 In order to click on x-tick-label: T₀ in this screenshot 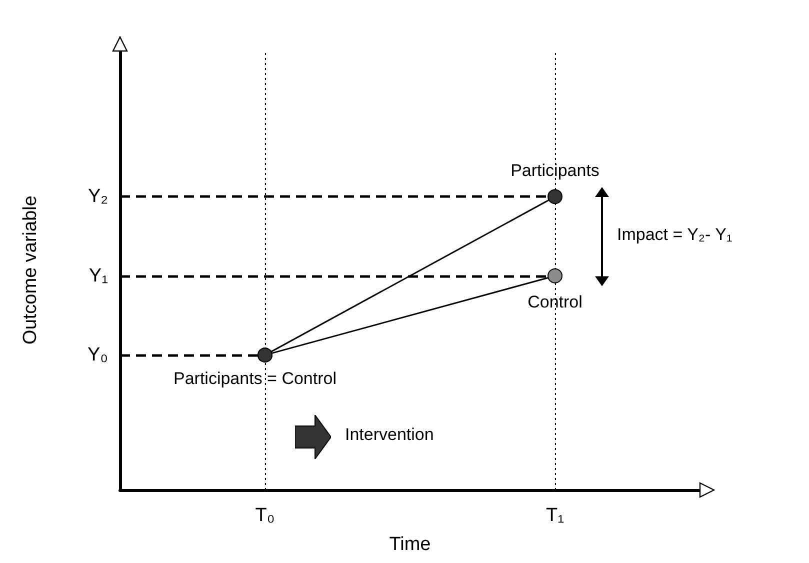, I will do `click(265, 515)`.